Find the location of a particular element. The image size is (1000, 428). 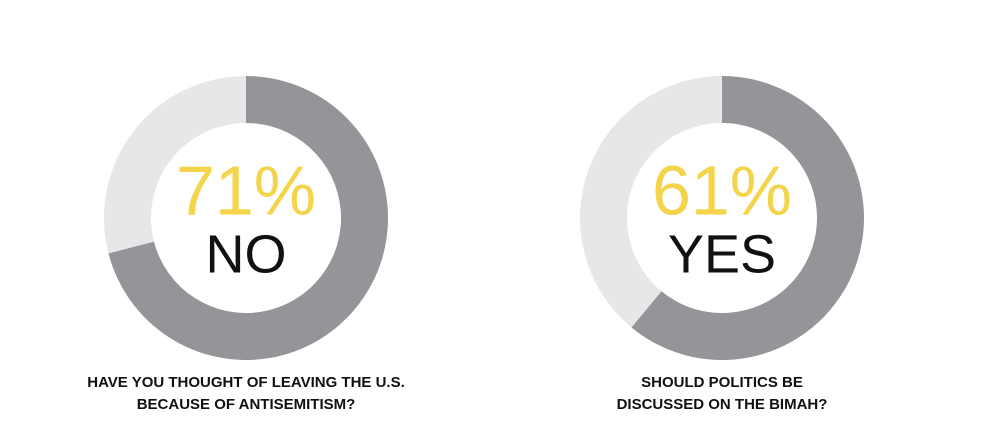

value-label: 61% is located at coordinates (722, 190).